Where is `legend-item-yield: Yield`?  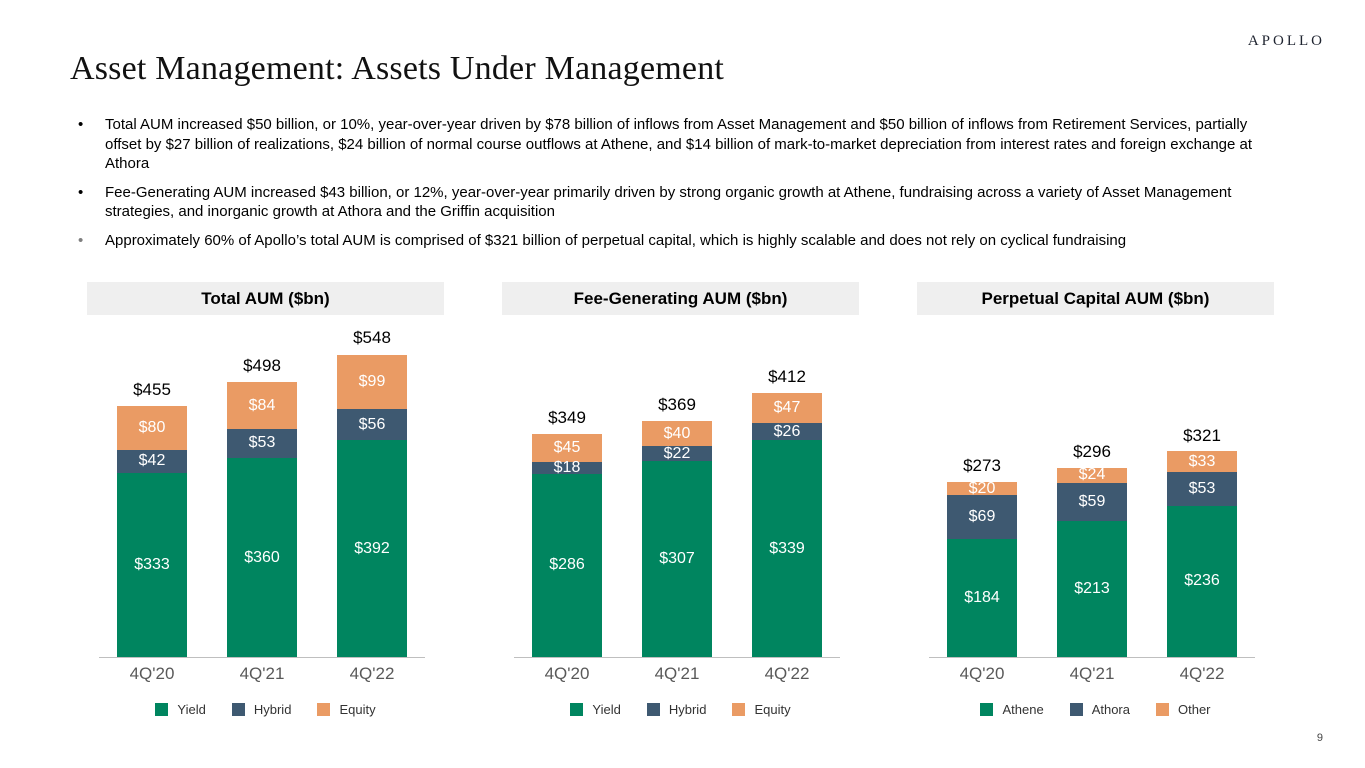 legend-item-yield: Yield is located at coordinates (595, 709).